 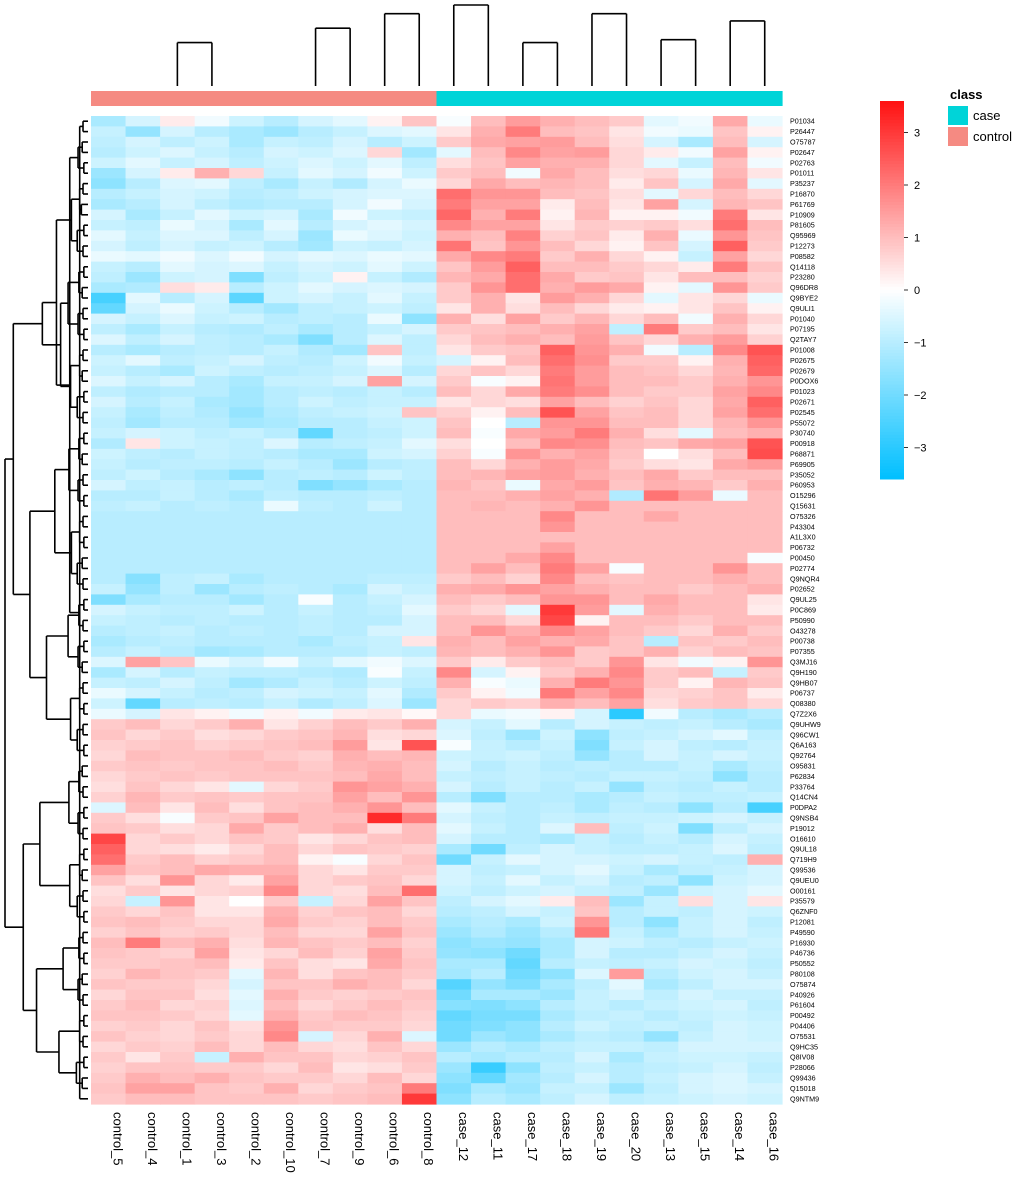 I want to click on row-label: P33764, so click(x=802, y=786).